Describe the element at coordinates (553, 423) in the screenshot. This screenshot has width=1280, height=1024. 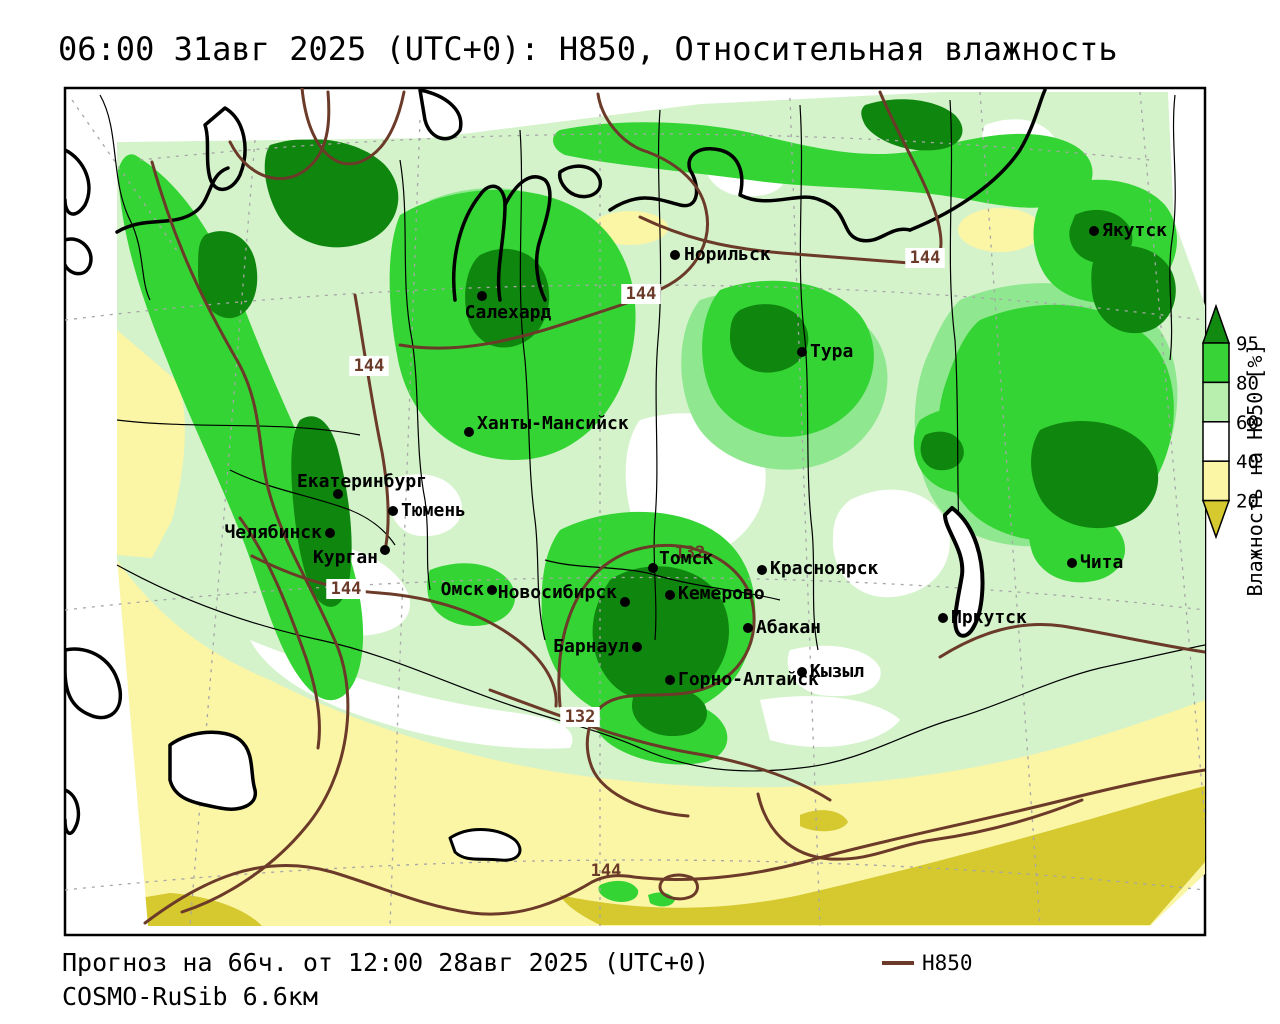
I see `city-label: Ханты-Мансийск` at that location.